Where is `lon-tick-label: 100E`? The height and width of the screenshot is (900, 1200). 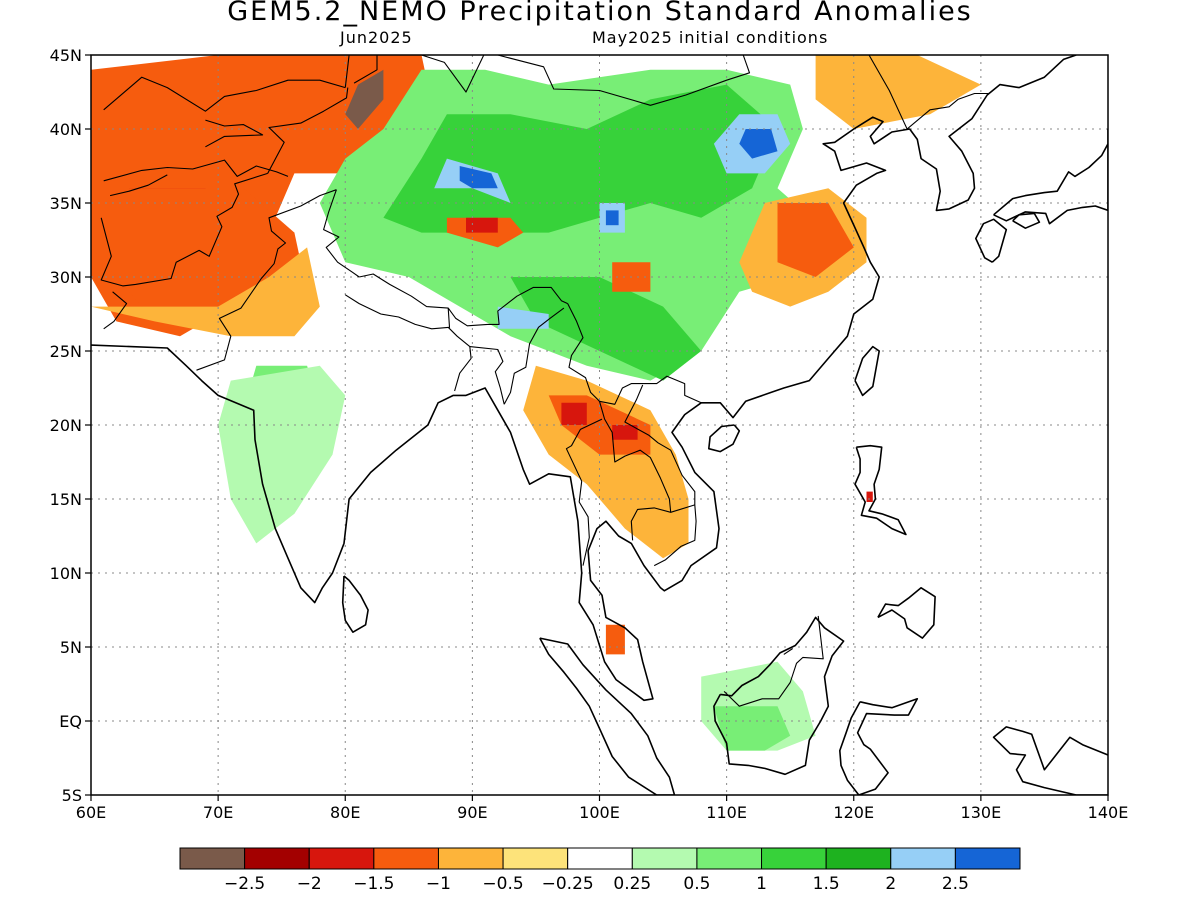
lon-tick-label: 100E is located at coordinates (599, 812).